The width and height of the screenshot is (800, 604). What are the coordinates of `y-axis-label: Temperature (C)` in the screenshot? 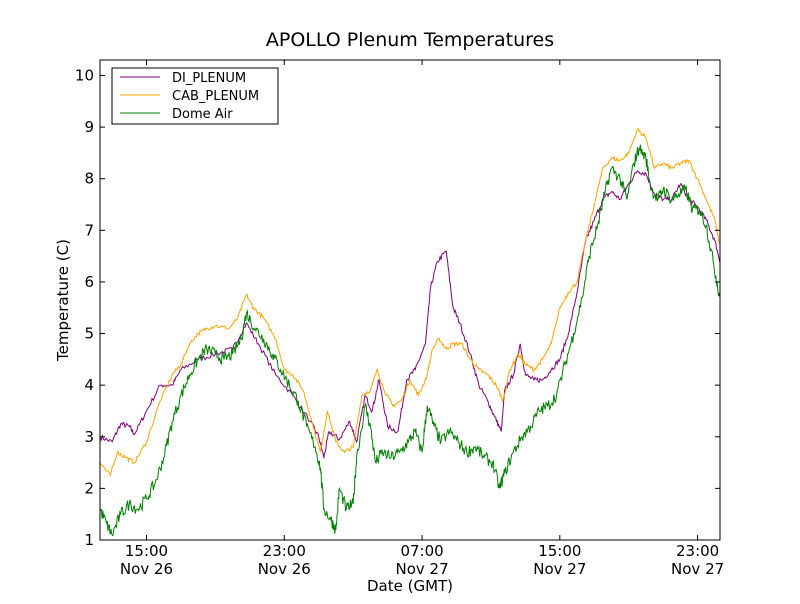 It's located at (63, 300).